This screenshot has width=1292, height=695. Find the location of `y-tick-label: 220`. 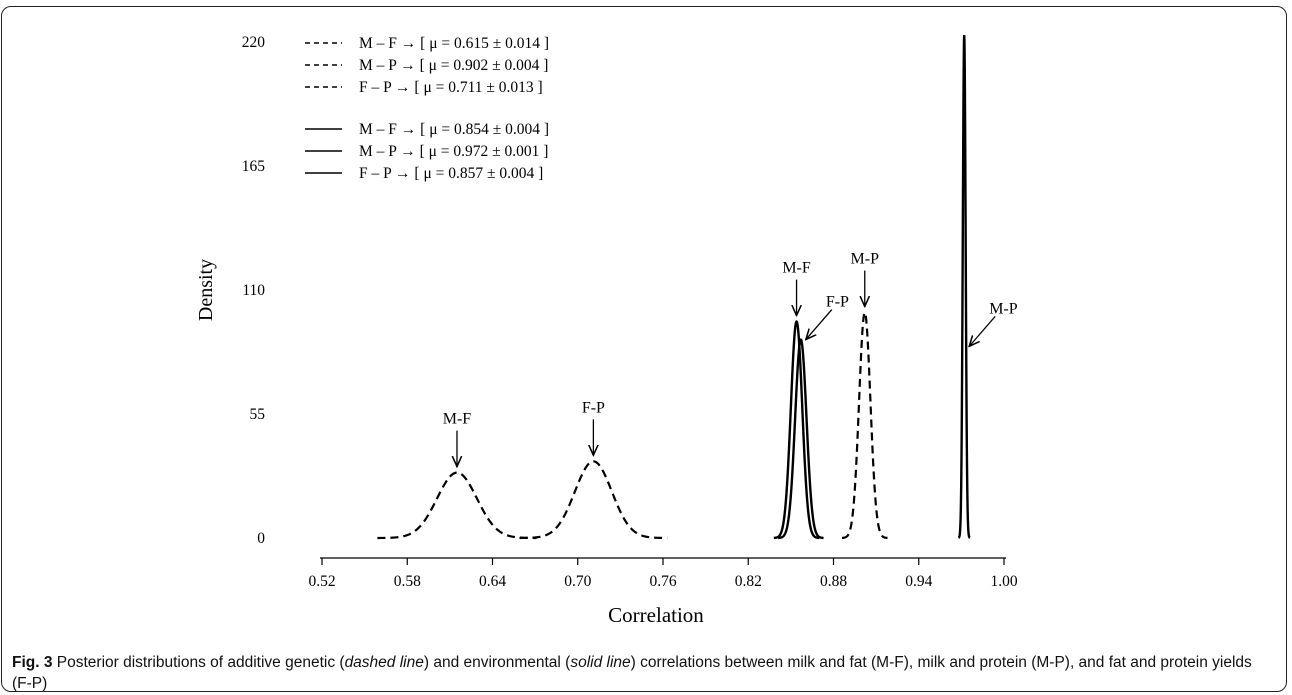

y-tick-label: 220 is located at coordinates (254, 42).